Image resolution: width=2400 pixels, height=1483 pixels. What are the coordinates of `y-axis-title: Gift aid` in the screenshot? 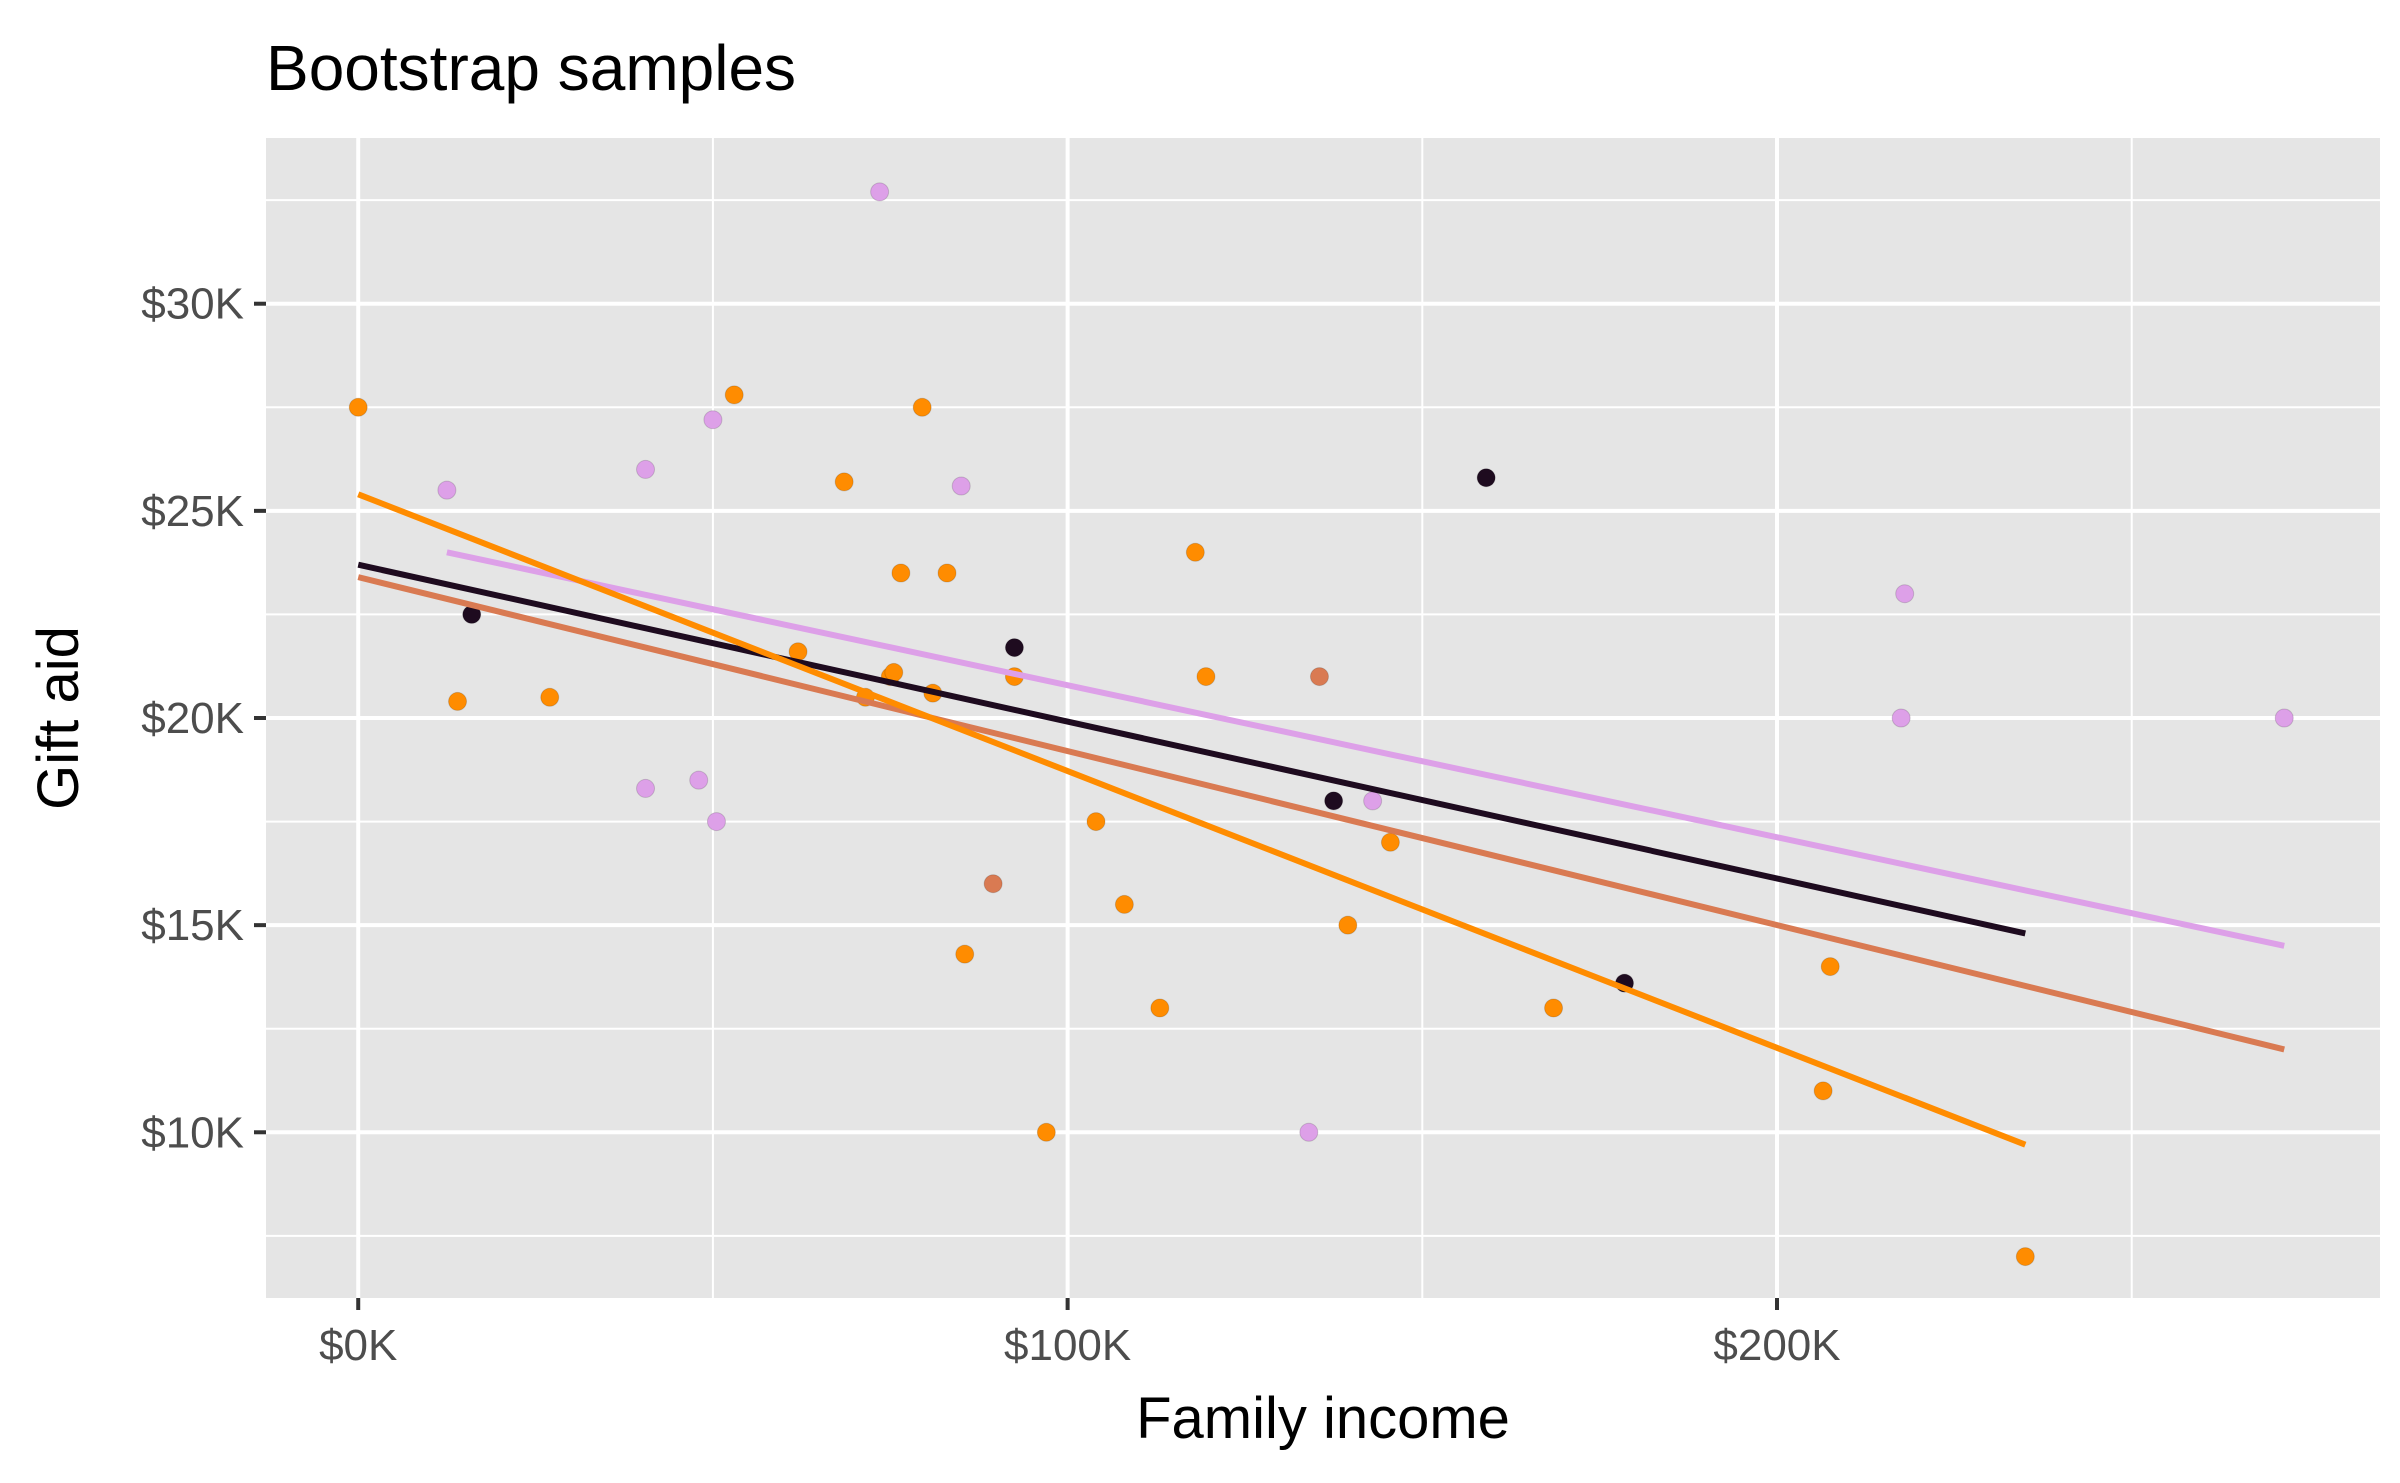 It's located at (58, 718).